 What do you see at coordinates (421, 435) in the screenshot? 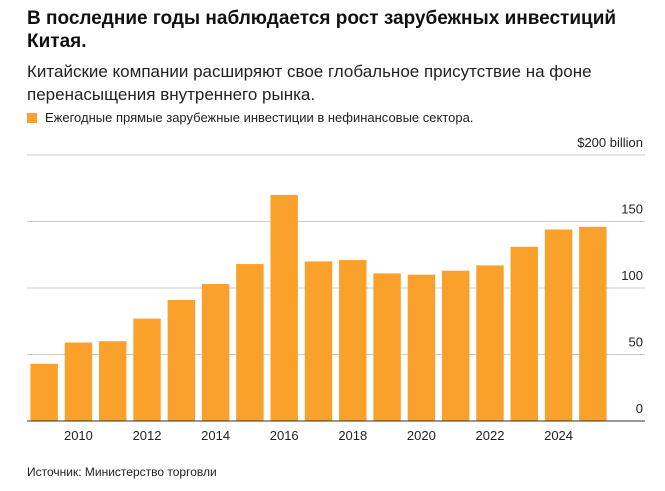
I see `x-tick-label: 2020` at bounding box center [421, 435].